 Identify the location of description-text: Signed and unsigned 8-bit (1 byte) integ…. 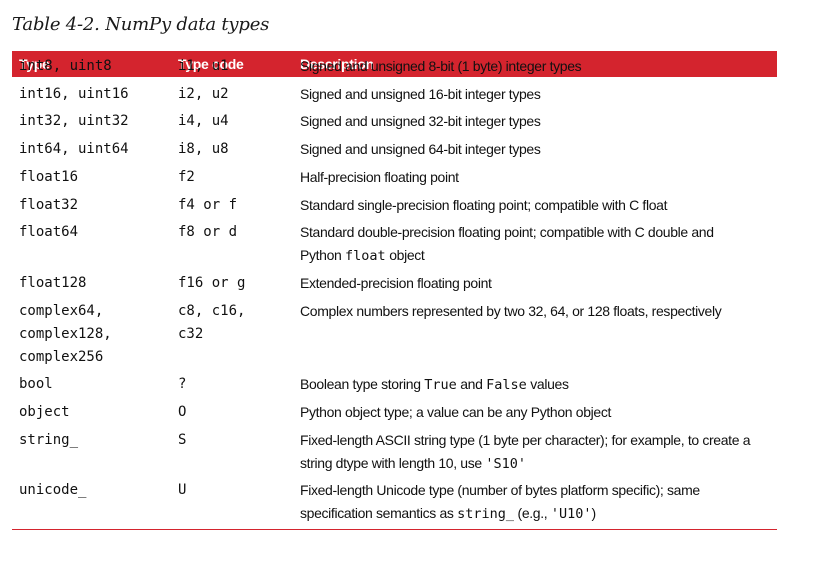
(441, 66).